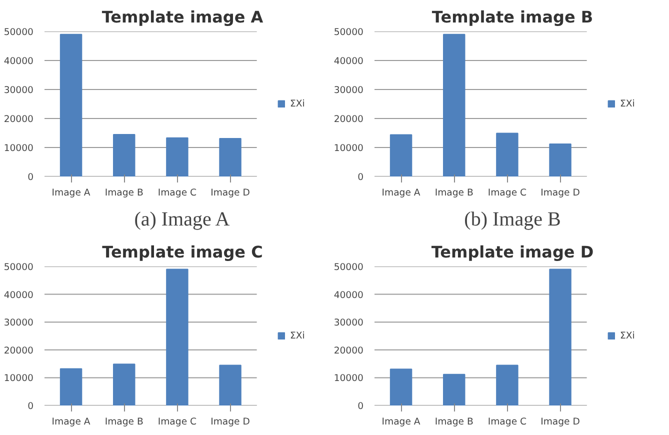 The height and width of the screenshot is (435, 669). Describe the element at coordinates (512, 252) in the screenshot. I see `chart-title: Template image D` at that location.